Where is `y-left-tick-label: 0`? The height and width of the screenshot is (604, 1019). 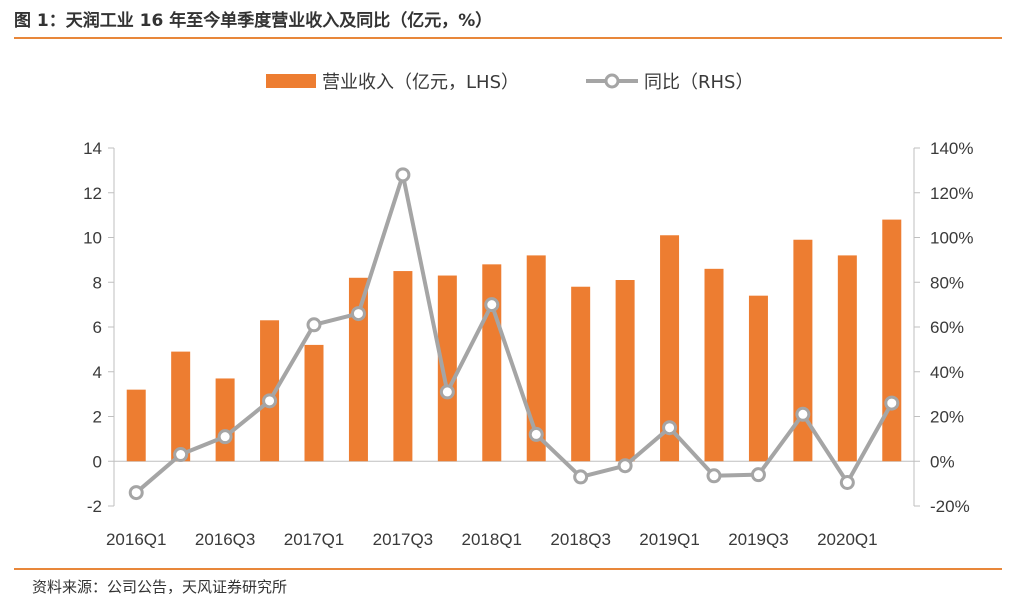
y-left-tick-label: 0 is located at coordinates (97, 461).